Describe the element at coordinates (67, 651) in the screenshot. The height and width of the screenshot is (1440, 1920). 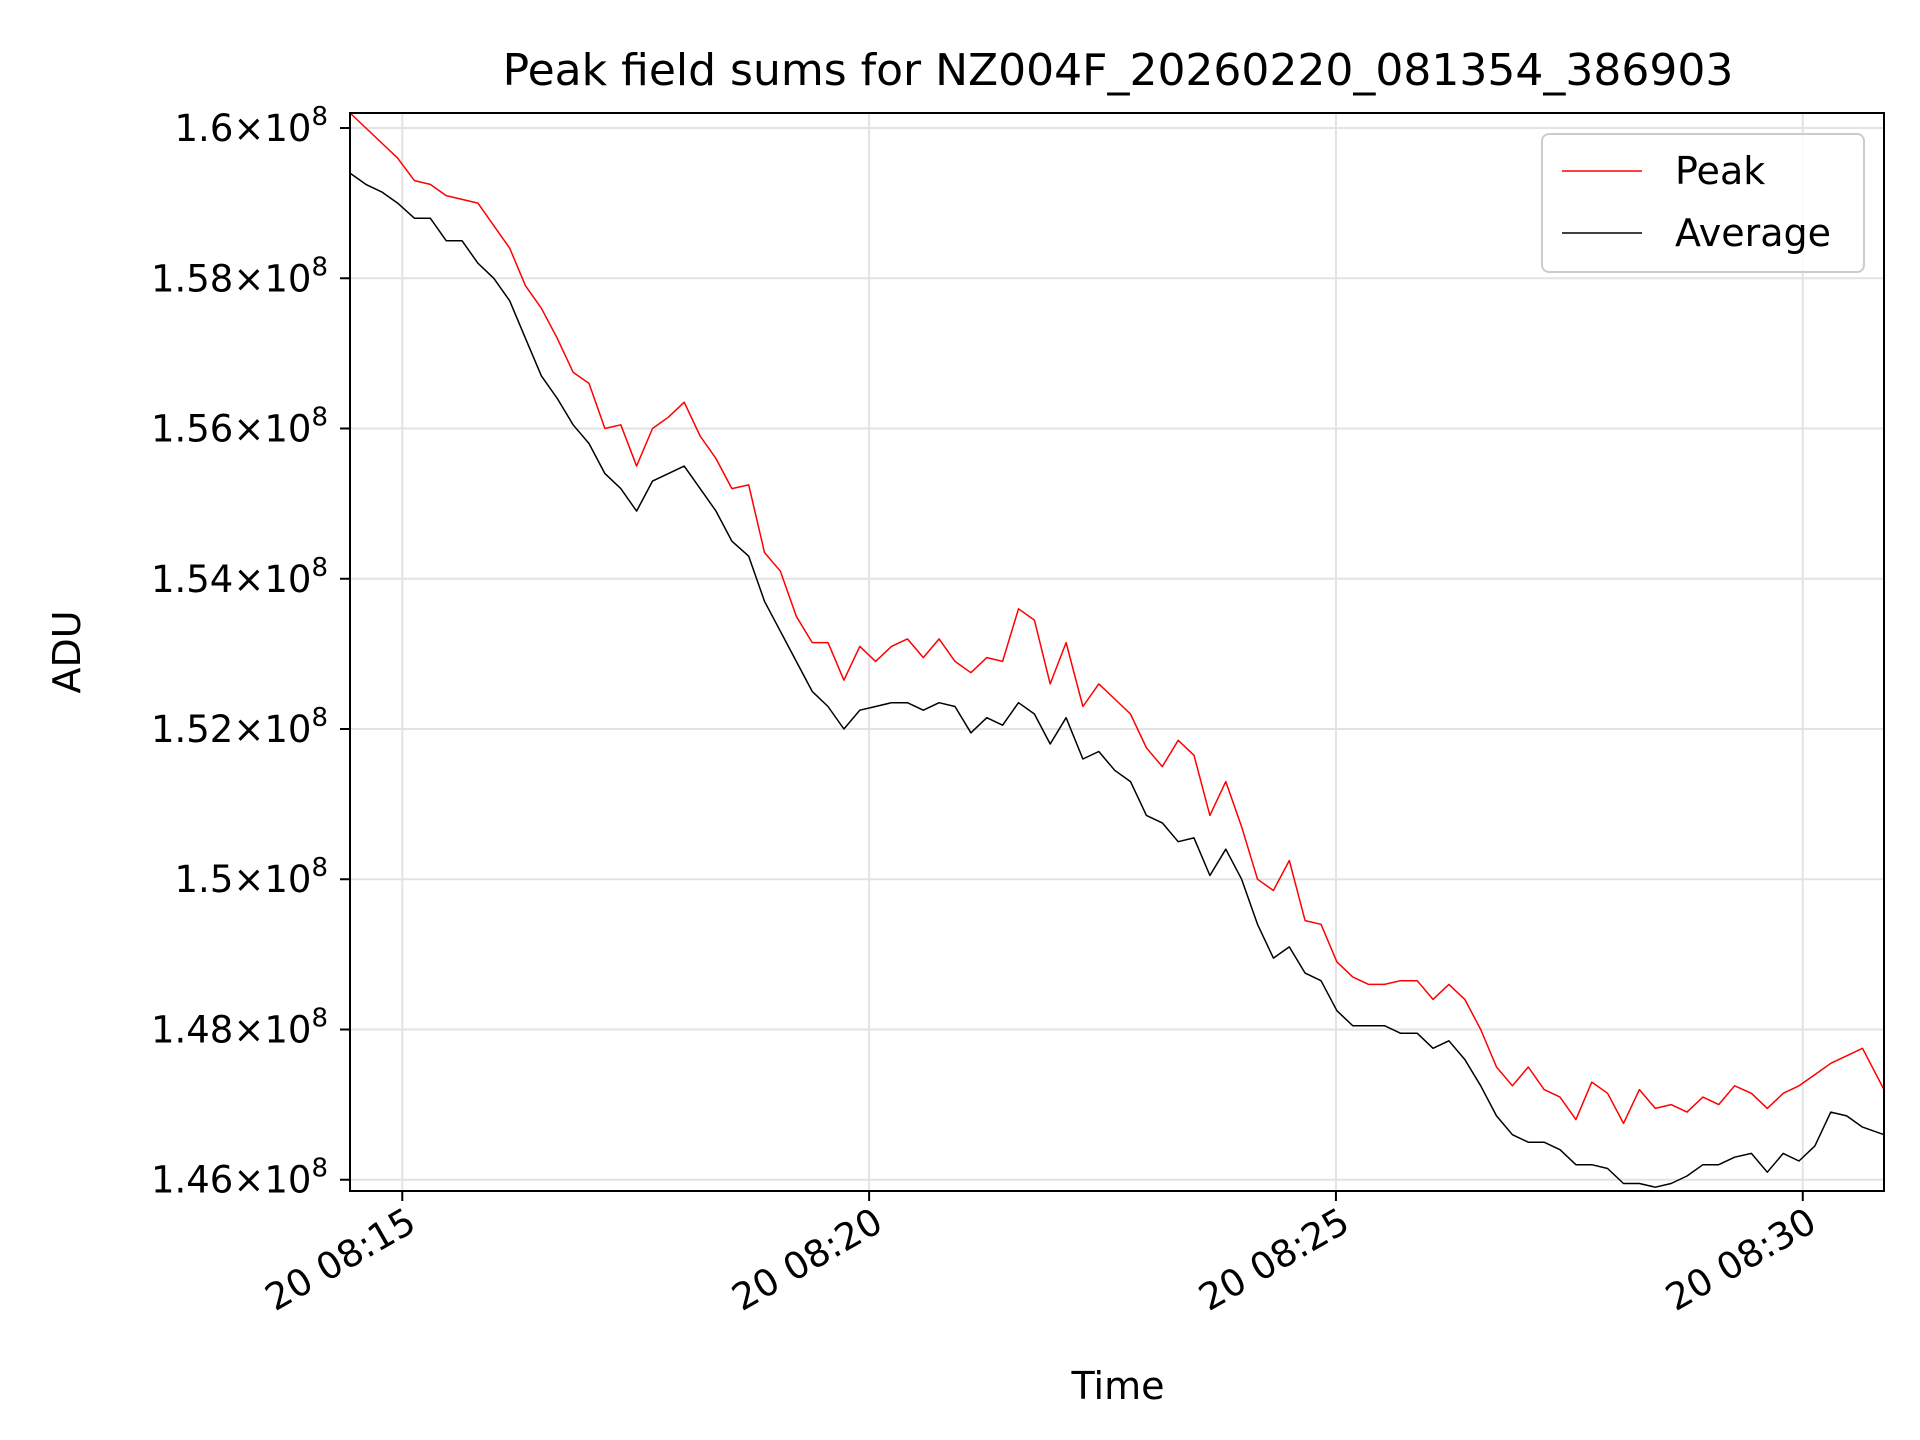
I see `y-axis-label: ADU` at that location.